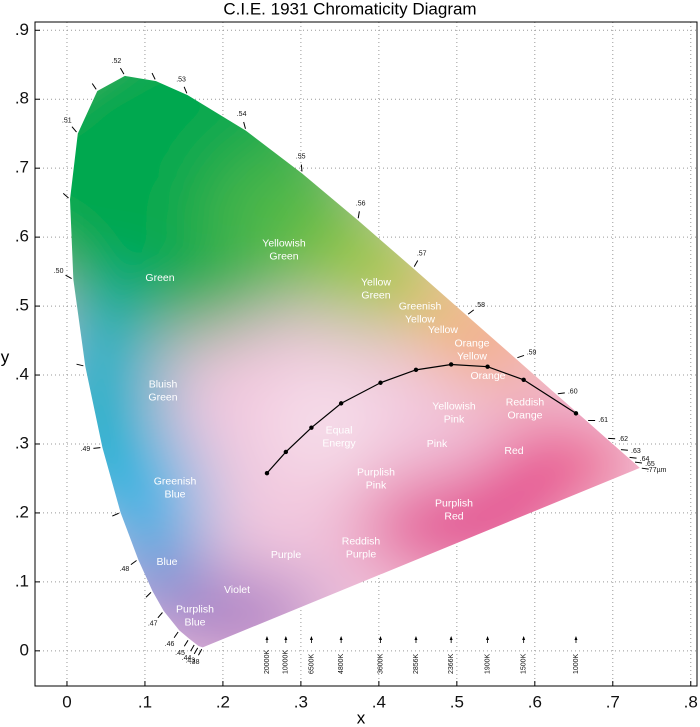  Describe the element at coordinates (195, 662) in the screenshot. I see `wavelength-label: .38` at that location.